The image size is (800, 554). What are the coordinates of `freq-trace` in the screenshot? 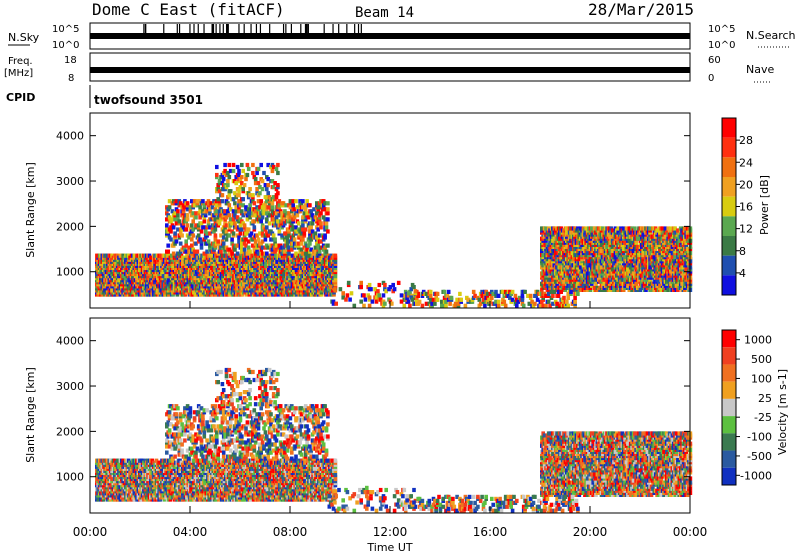 It's located at (390, 70).